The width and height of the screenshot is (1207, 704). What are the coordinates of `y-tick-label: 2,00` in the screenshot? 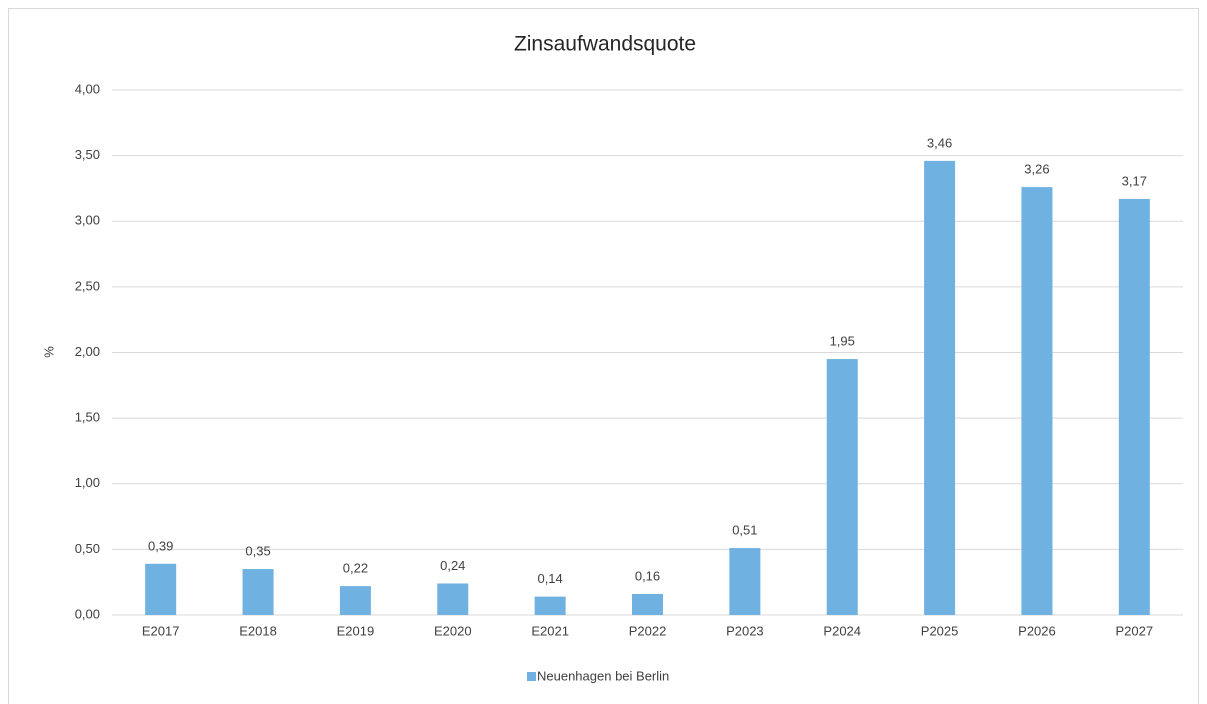 It's located at (87, 351).